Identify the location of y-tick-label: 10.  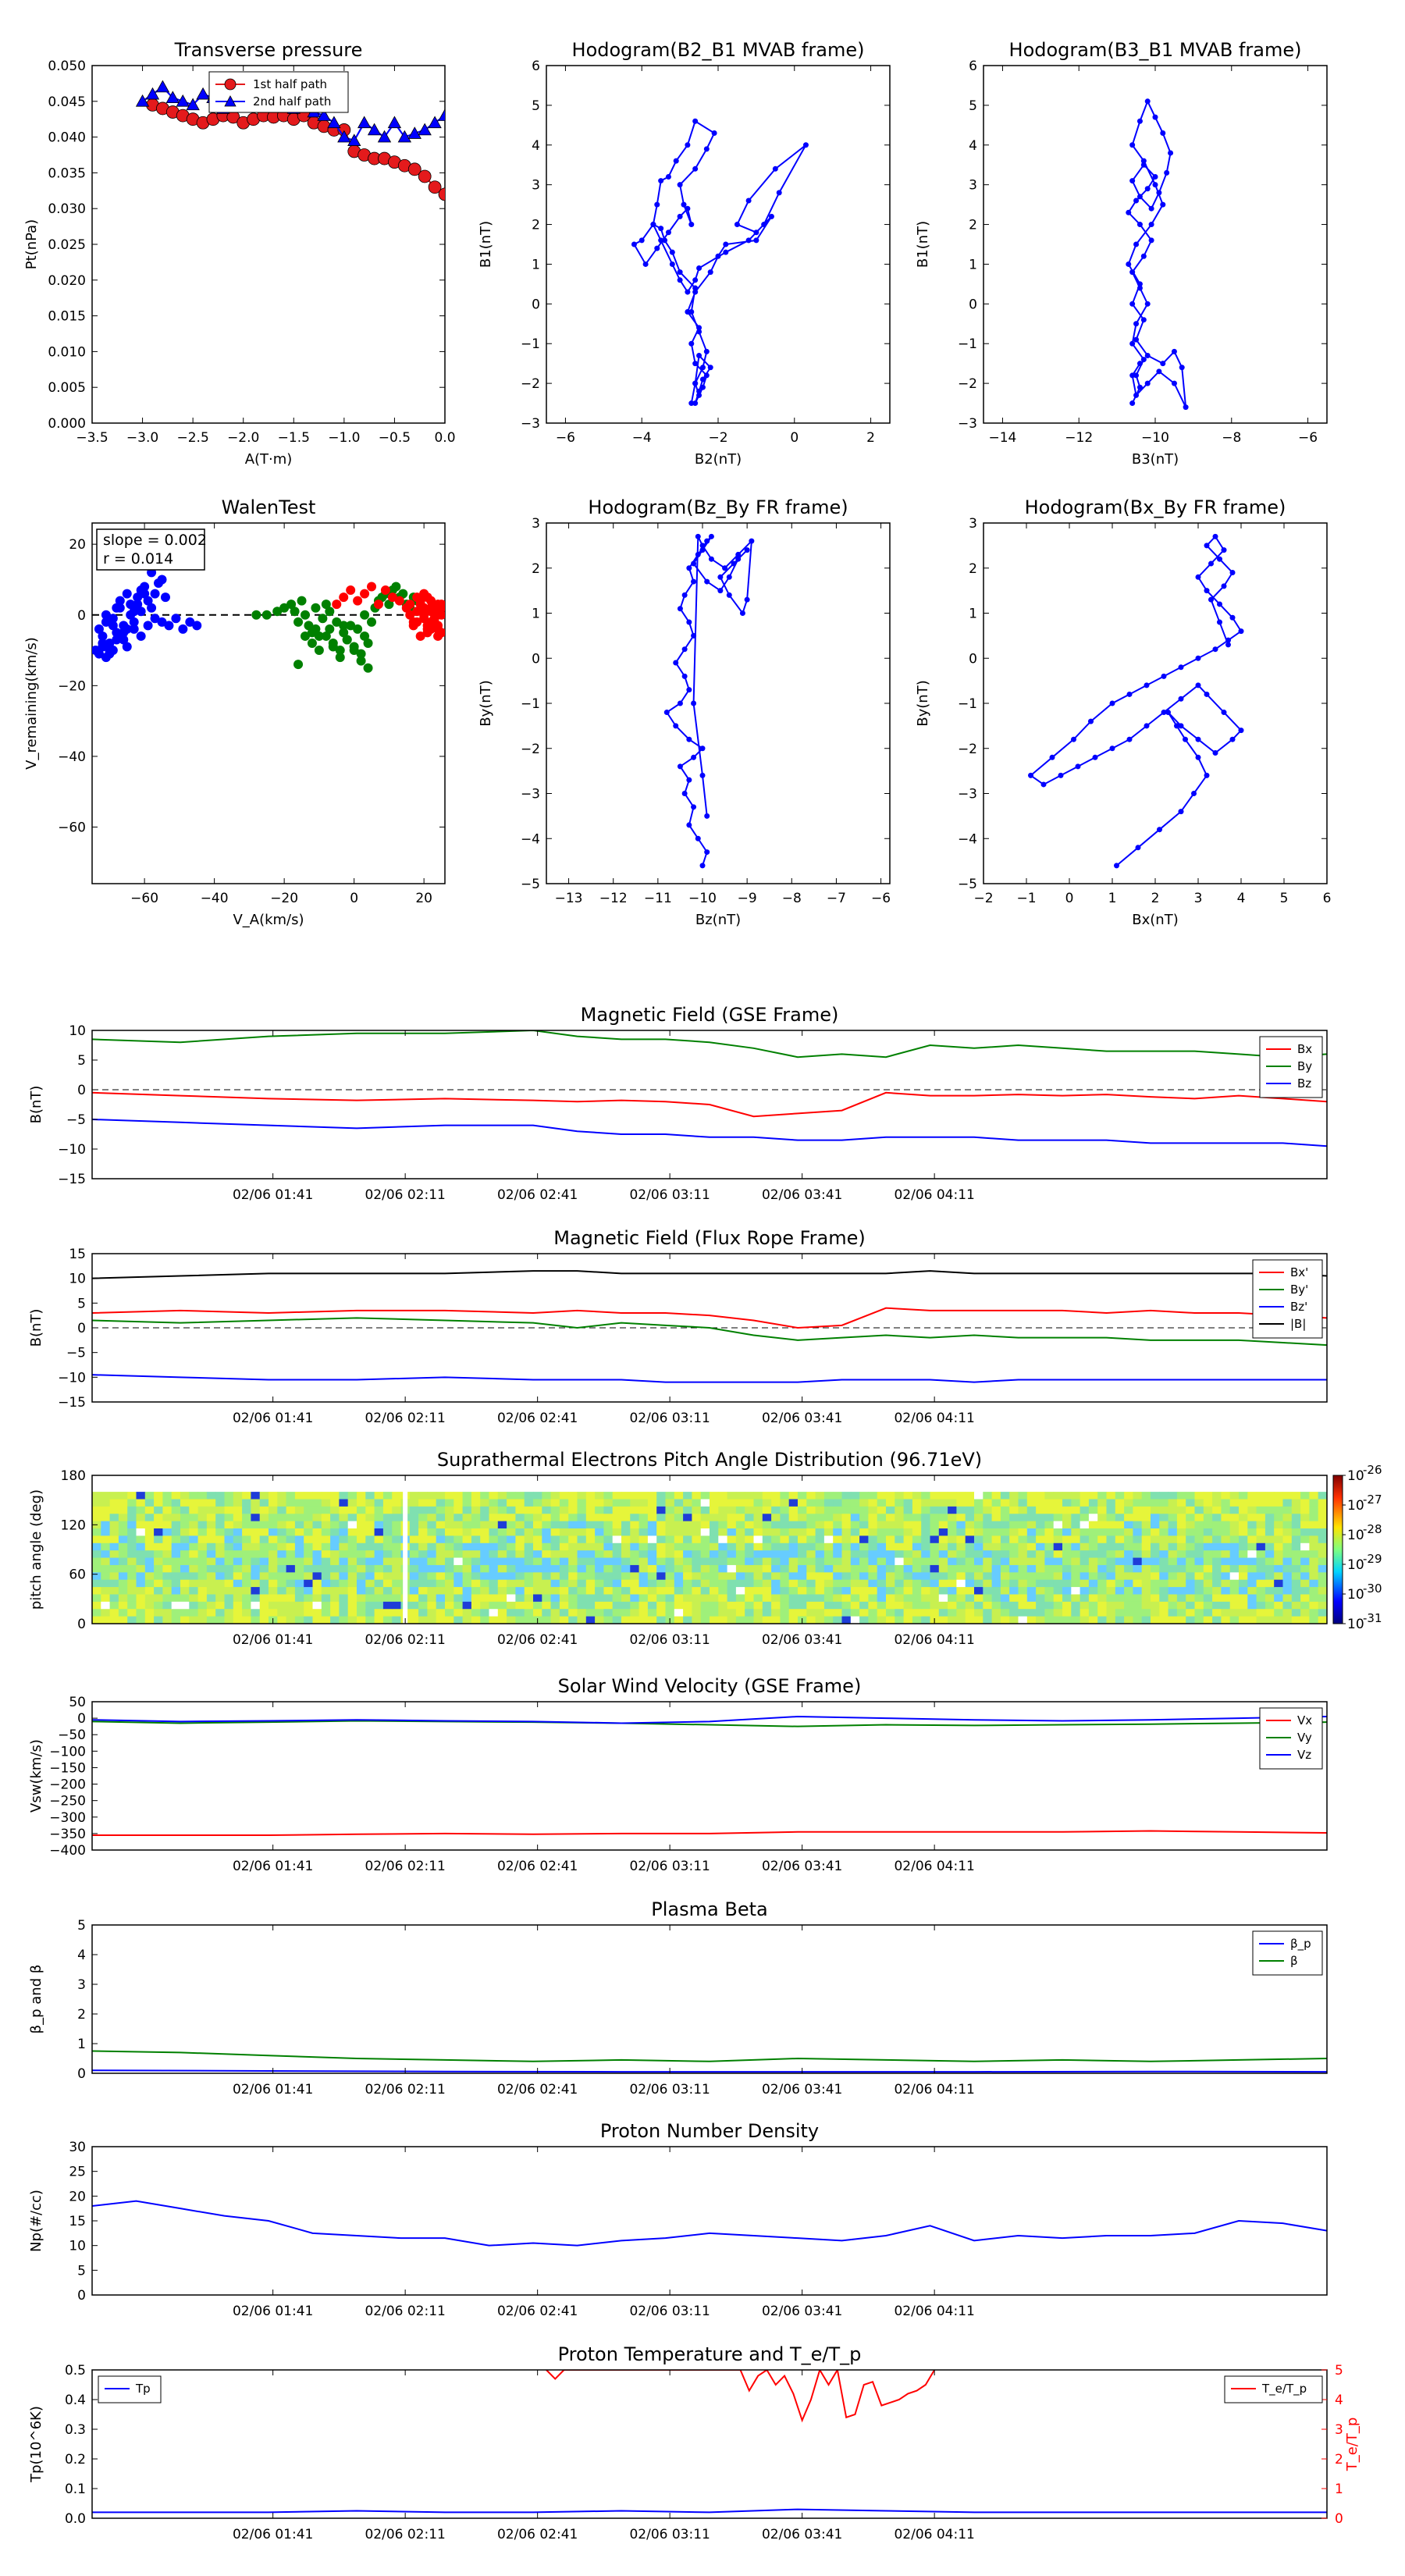
(77, 1031).